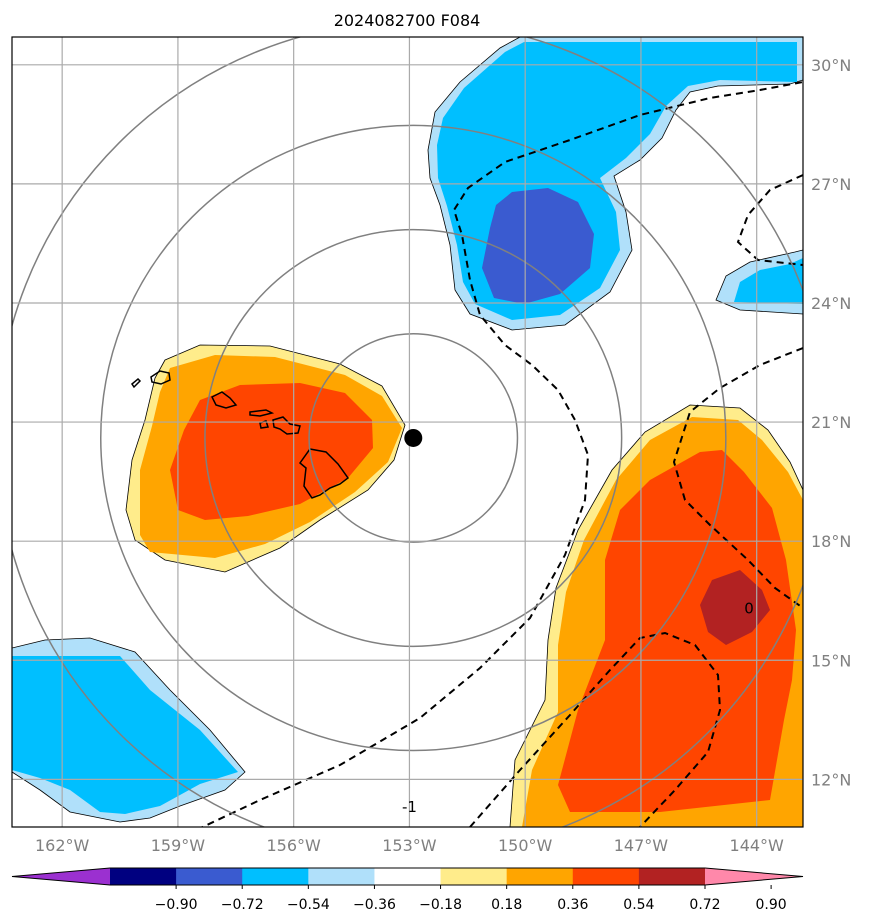 This screenshot has height=924, width=873. What do you see at coordinates (308, 905) in the screenshot?
I see `colorbar-tick-label-2: −0.54` at bounding box center [308, 905].